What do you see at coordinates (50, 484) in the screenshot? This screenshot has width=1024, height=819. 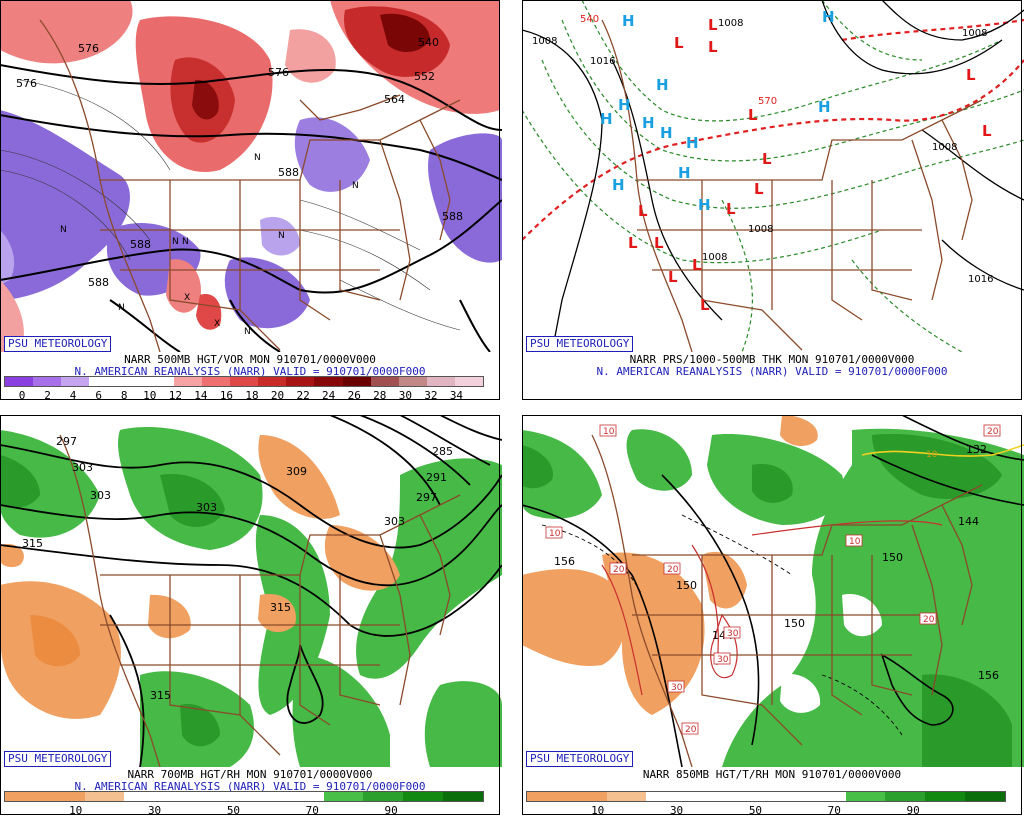 I see `rh-moist-nw` at bounding box center [50, 484].